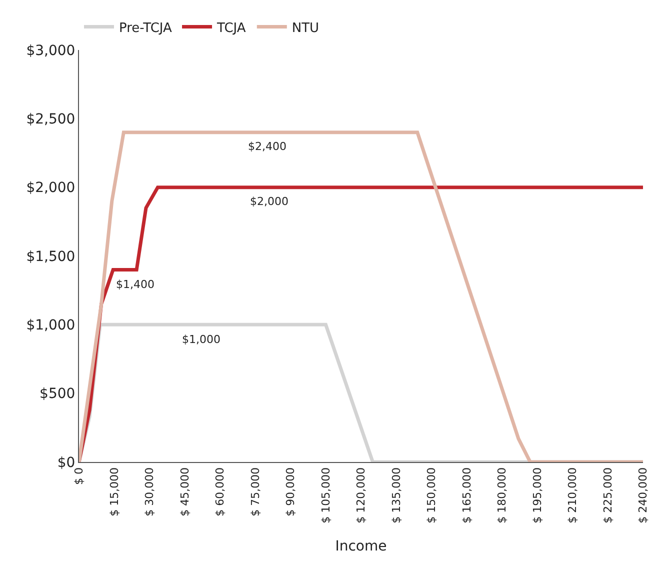  What do you see at coordinates (58, 394) in the screenshot?
I see `y-tick-label: $500` at bounding box center [58, 394].